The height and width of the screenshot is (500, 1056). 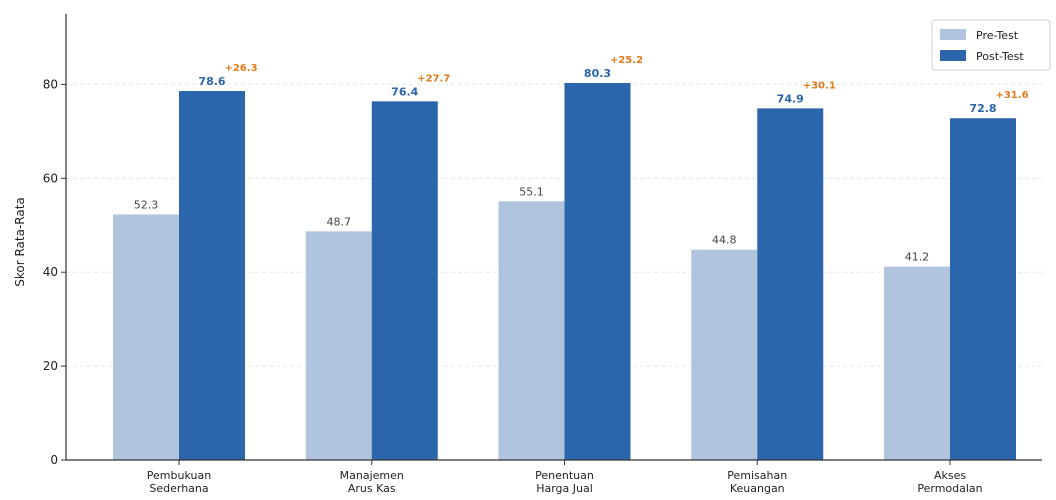 What do you see at coordinates (20, 242) in the screenshot?
I see `y-axis-title: Skor Rata-Rata` at bounding box center [20, 242].